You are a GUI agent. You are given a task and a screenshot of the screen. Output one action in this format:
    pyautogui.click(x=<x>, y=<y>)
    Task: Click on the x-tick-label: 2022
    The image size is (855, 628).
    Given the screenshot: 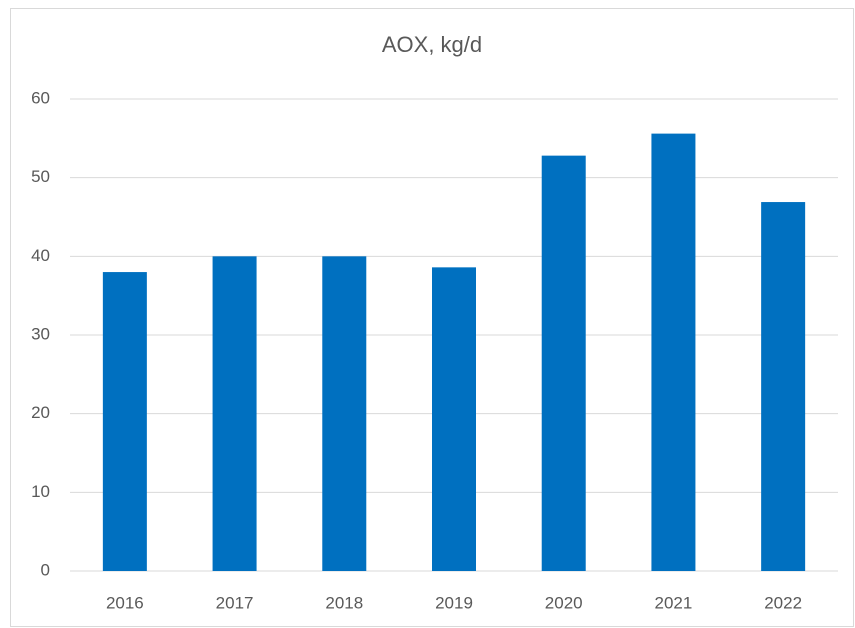 What is the action you would take?
    pyautogui.click(x=783, y=602)
    